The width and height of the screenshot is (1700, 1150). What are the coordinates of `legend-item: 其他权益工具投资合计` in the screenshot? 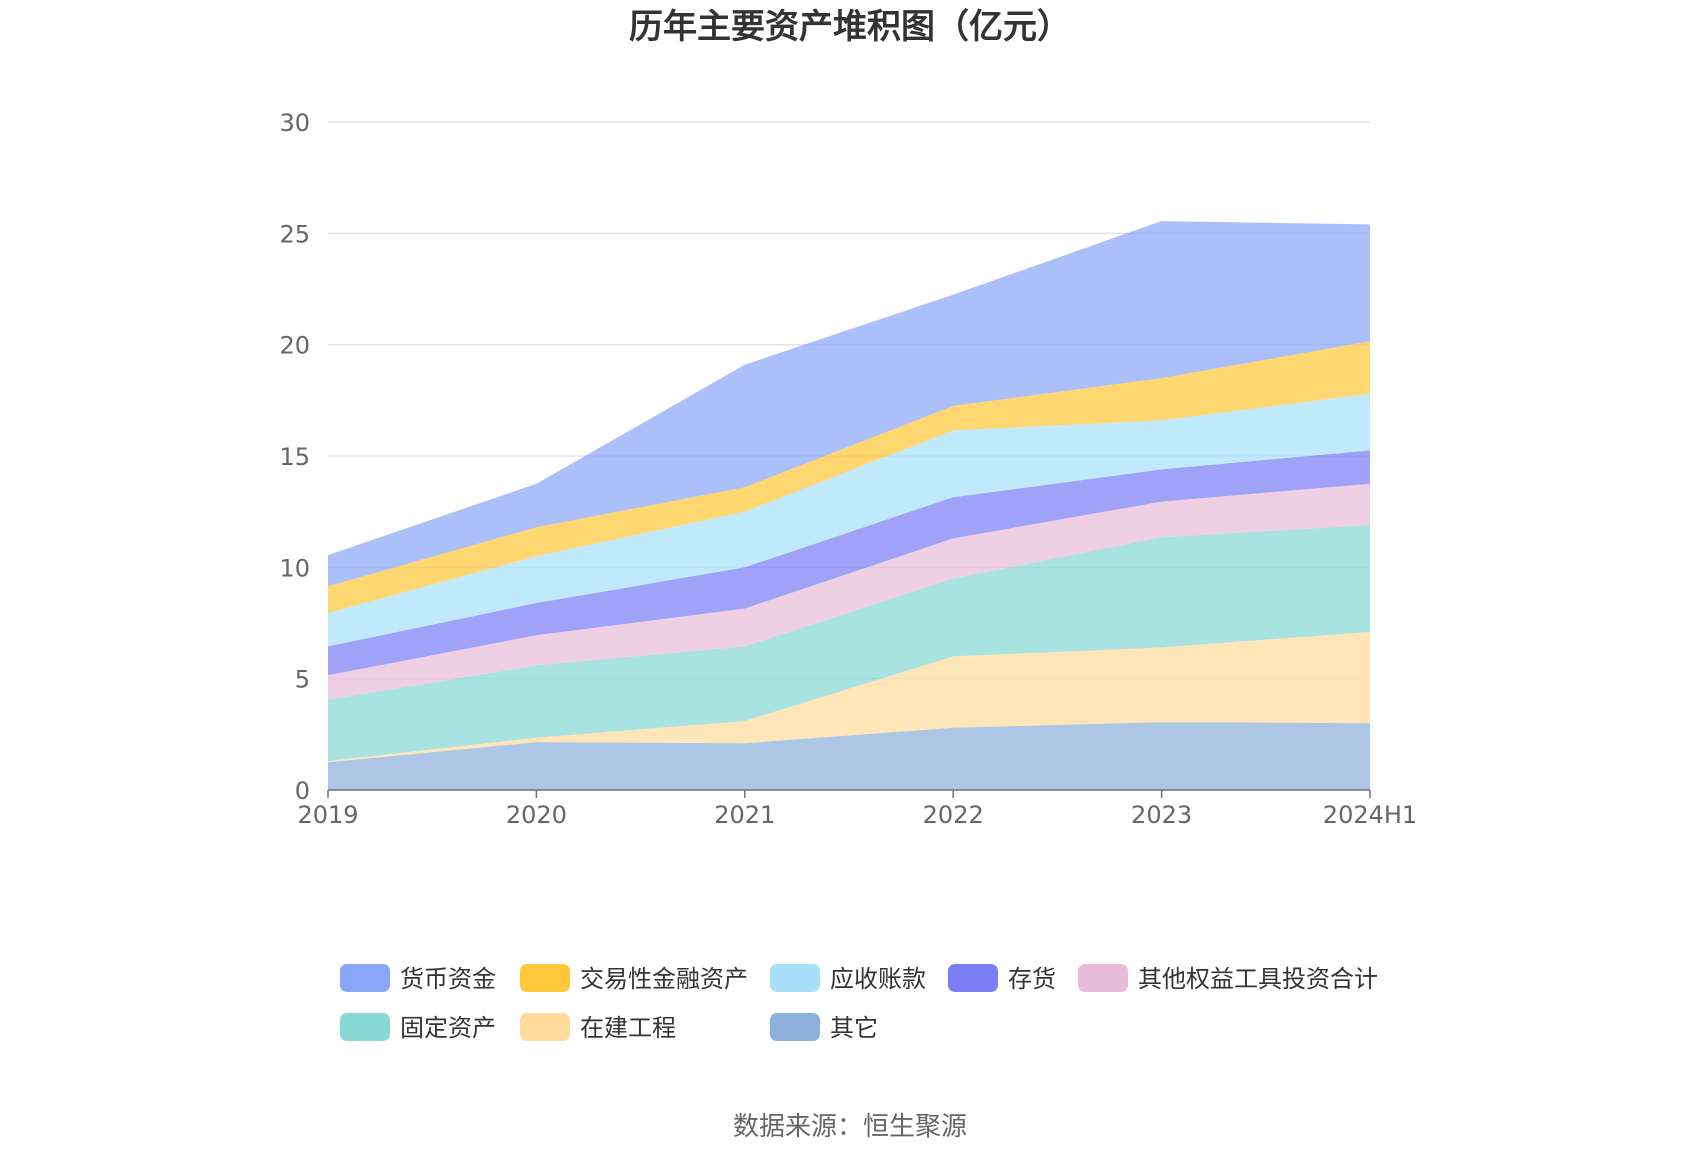 It's located at (1228, 978).